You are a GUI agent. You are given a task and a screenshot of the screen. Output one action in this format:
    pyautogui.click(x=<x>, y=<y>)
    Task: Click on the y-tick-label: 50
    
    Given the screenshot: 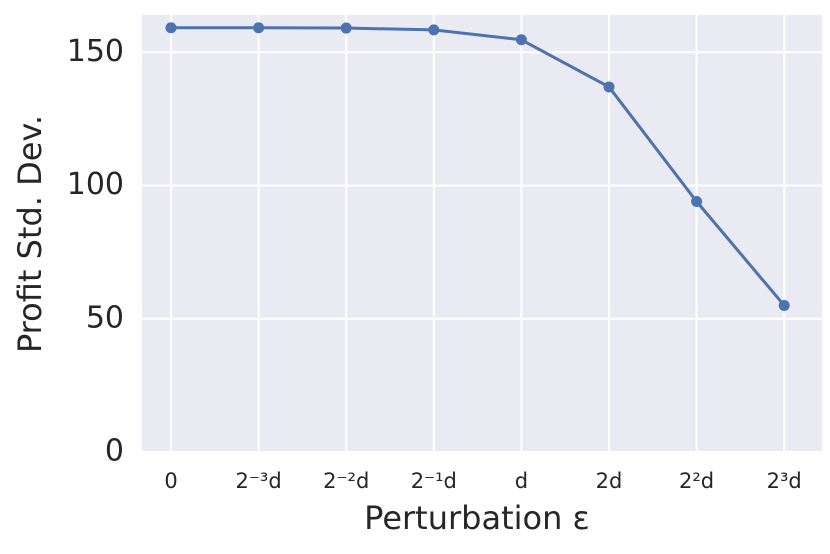 What is the action you would take?
    pyautogui.click(x=105, y=317)
    